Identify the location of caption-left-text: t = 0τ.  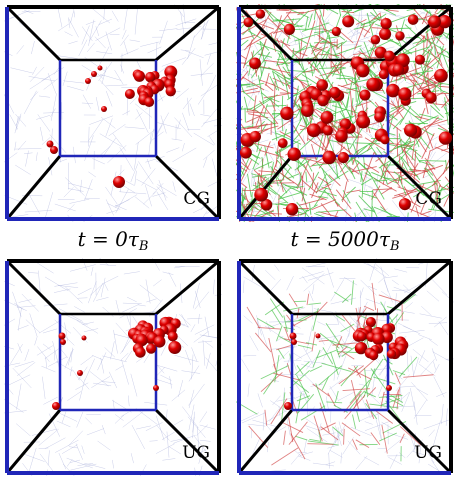
(108, 239).